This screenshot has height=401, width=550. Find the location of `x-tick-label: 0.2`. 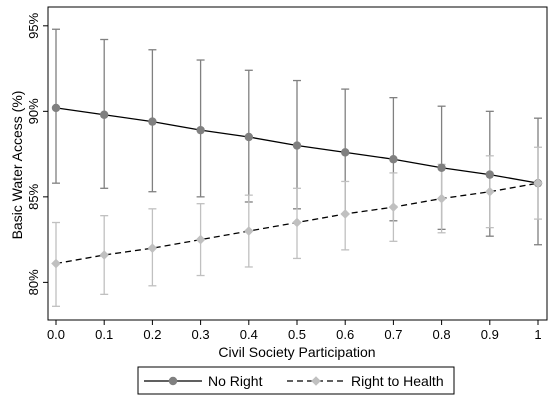

x-tick-label: 0.2 is located at coordinates (152, 334).